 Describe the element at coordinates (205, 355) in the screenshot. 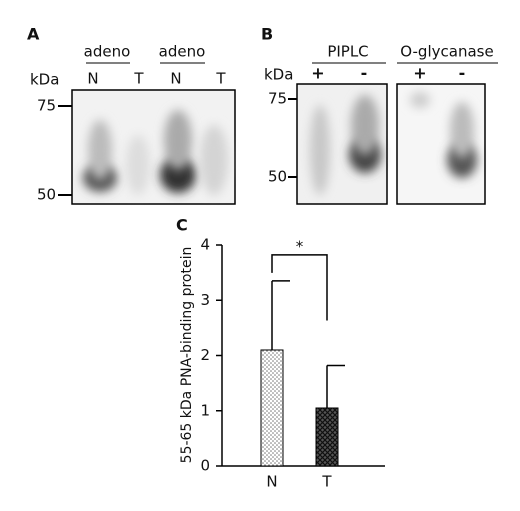

I see `y-tick-label: 2` at that location.